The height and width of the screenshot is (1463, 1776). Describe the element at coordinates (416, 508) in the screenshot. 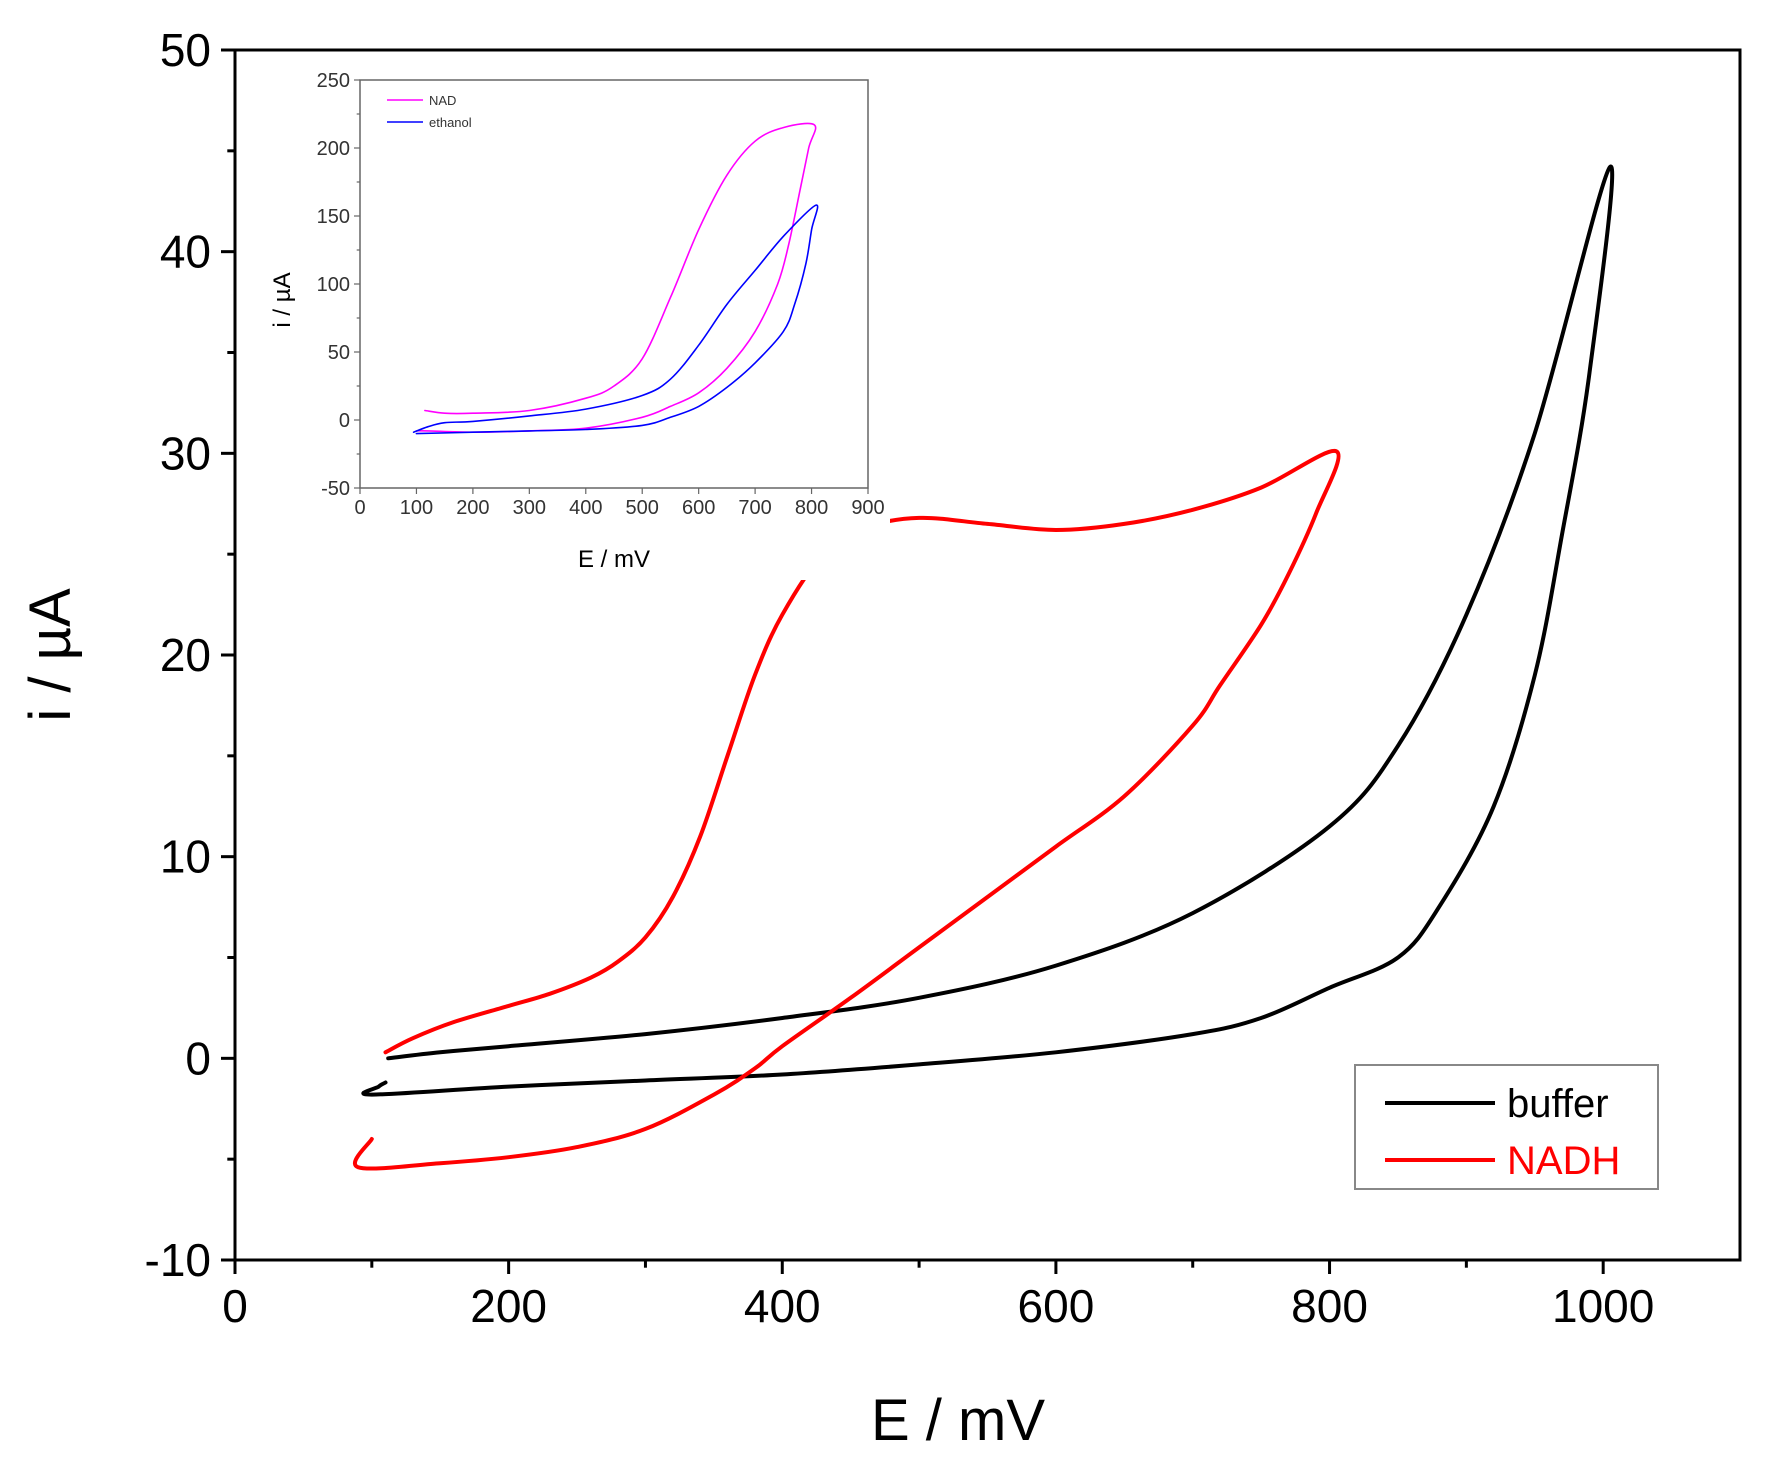

I see `inset-x-tick-label: 100` at that location.